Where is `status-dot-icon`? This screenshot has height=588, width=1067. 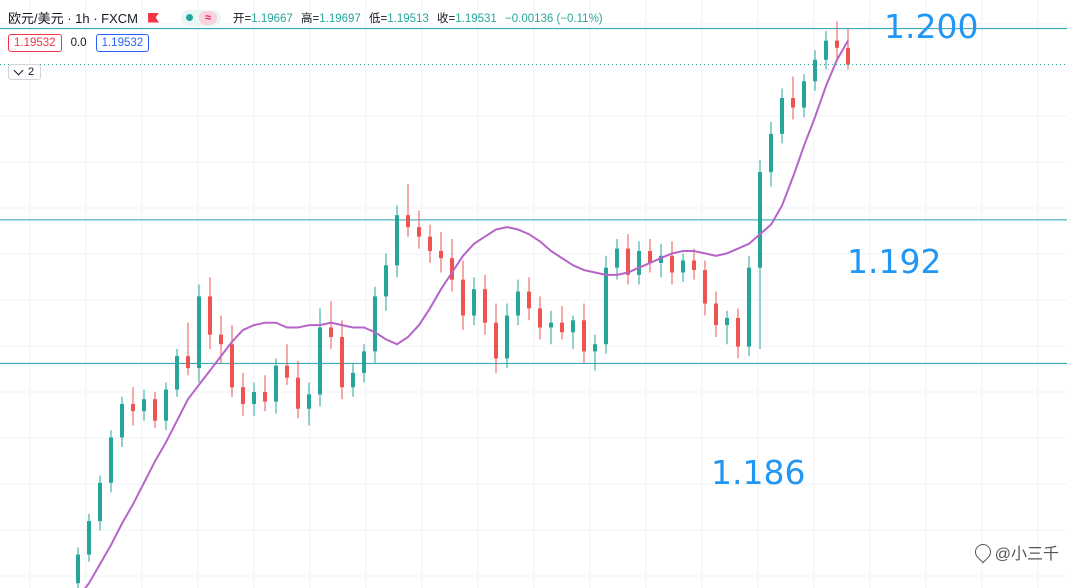 status-dot-icon is located at coordinates (190, 17).